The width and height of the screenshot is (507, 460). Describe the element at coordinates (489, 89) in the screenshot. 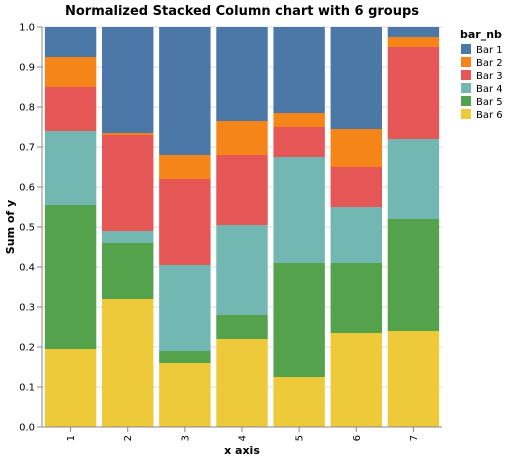

I see `legend-label: Bar 4` at that location.